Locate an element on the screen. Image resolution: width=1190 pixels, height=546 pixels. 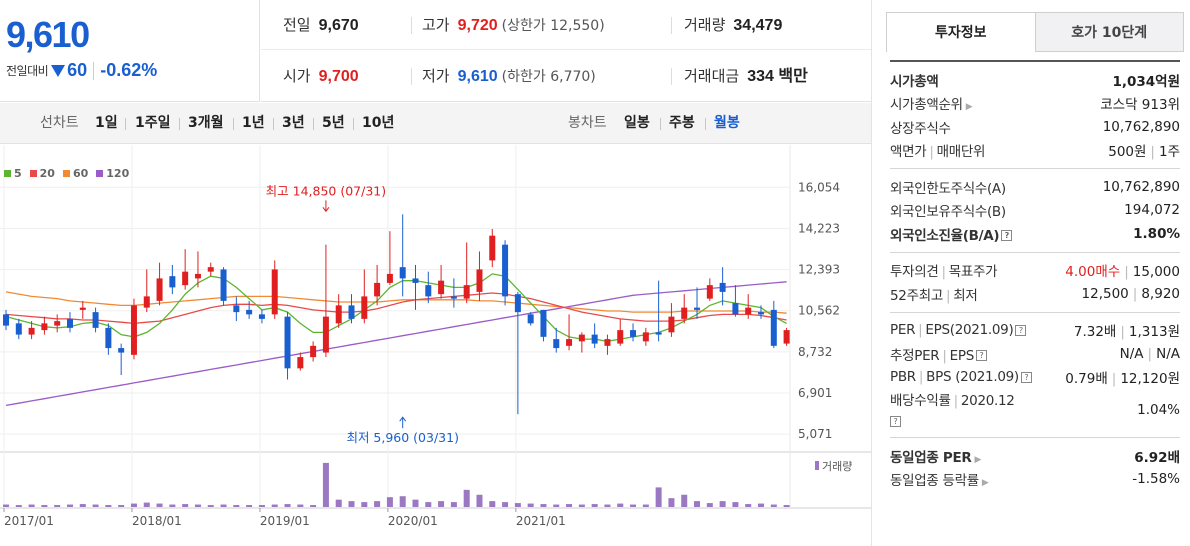
y-tick-label: 5,071 is located at coordinates (815, 434).